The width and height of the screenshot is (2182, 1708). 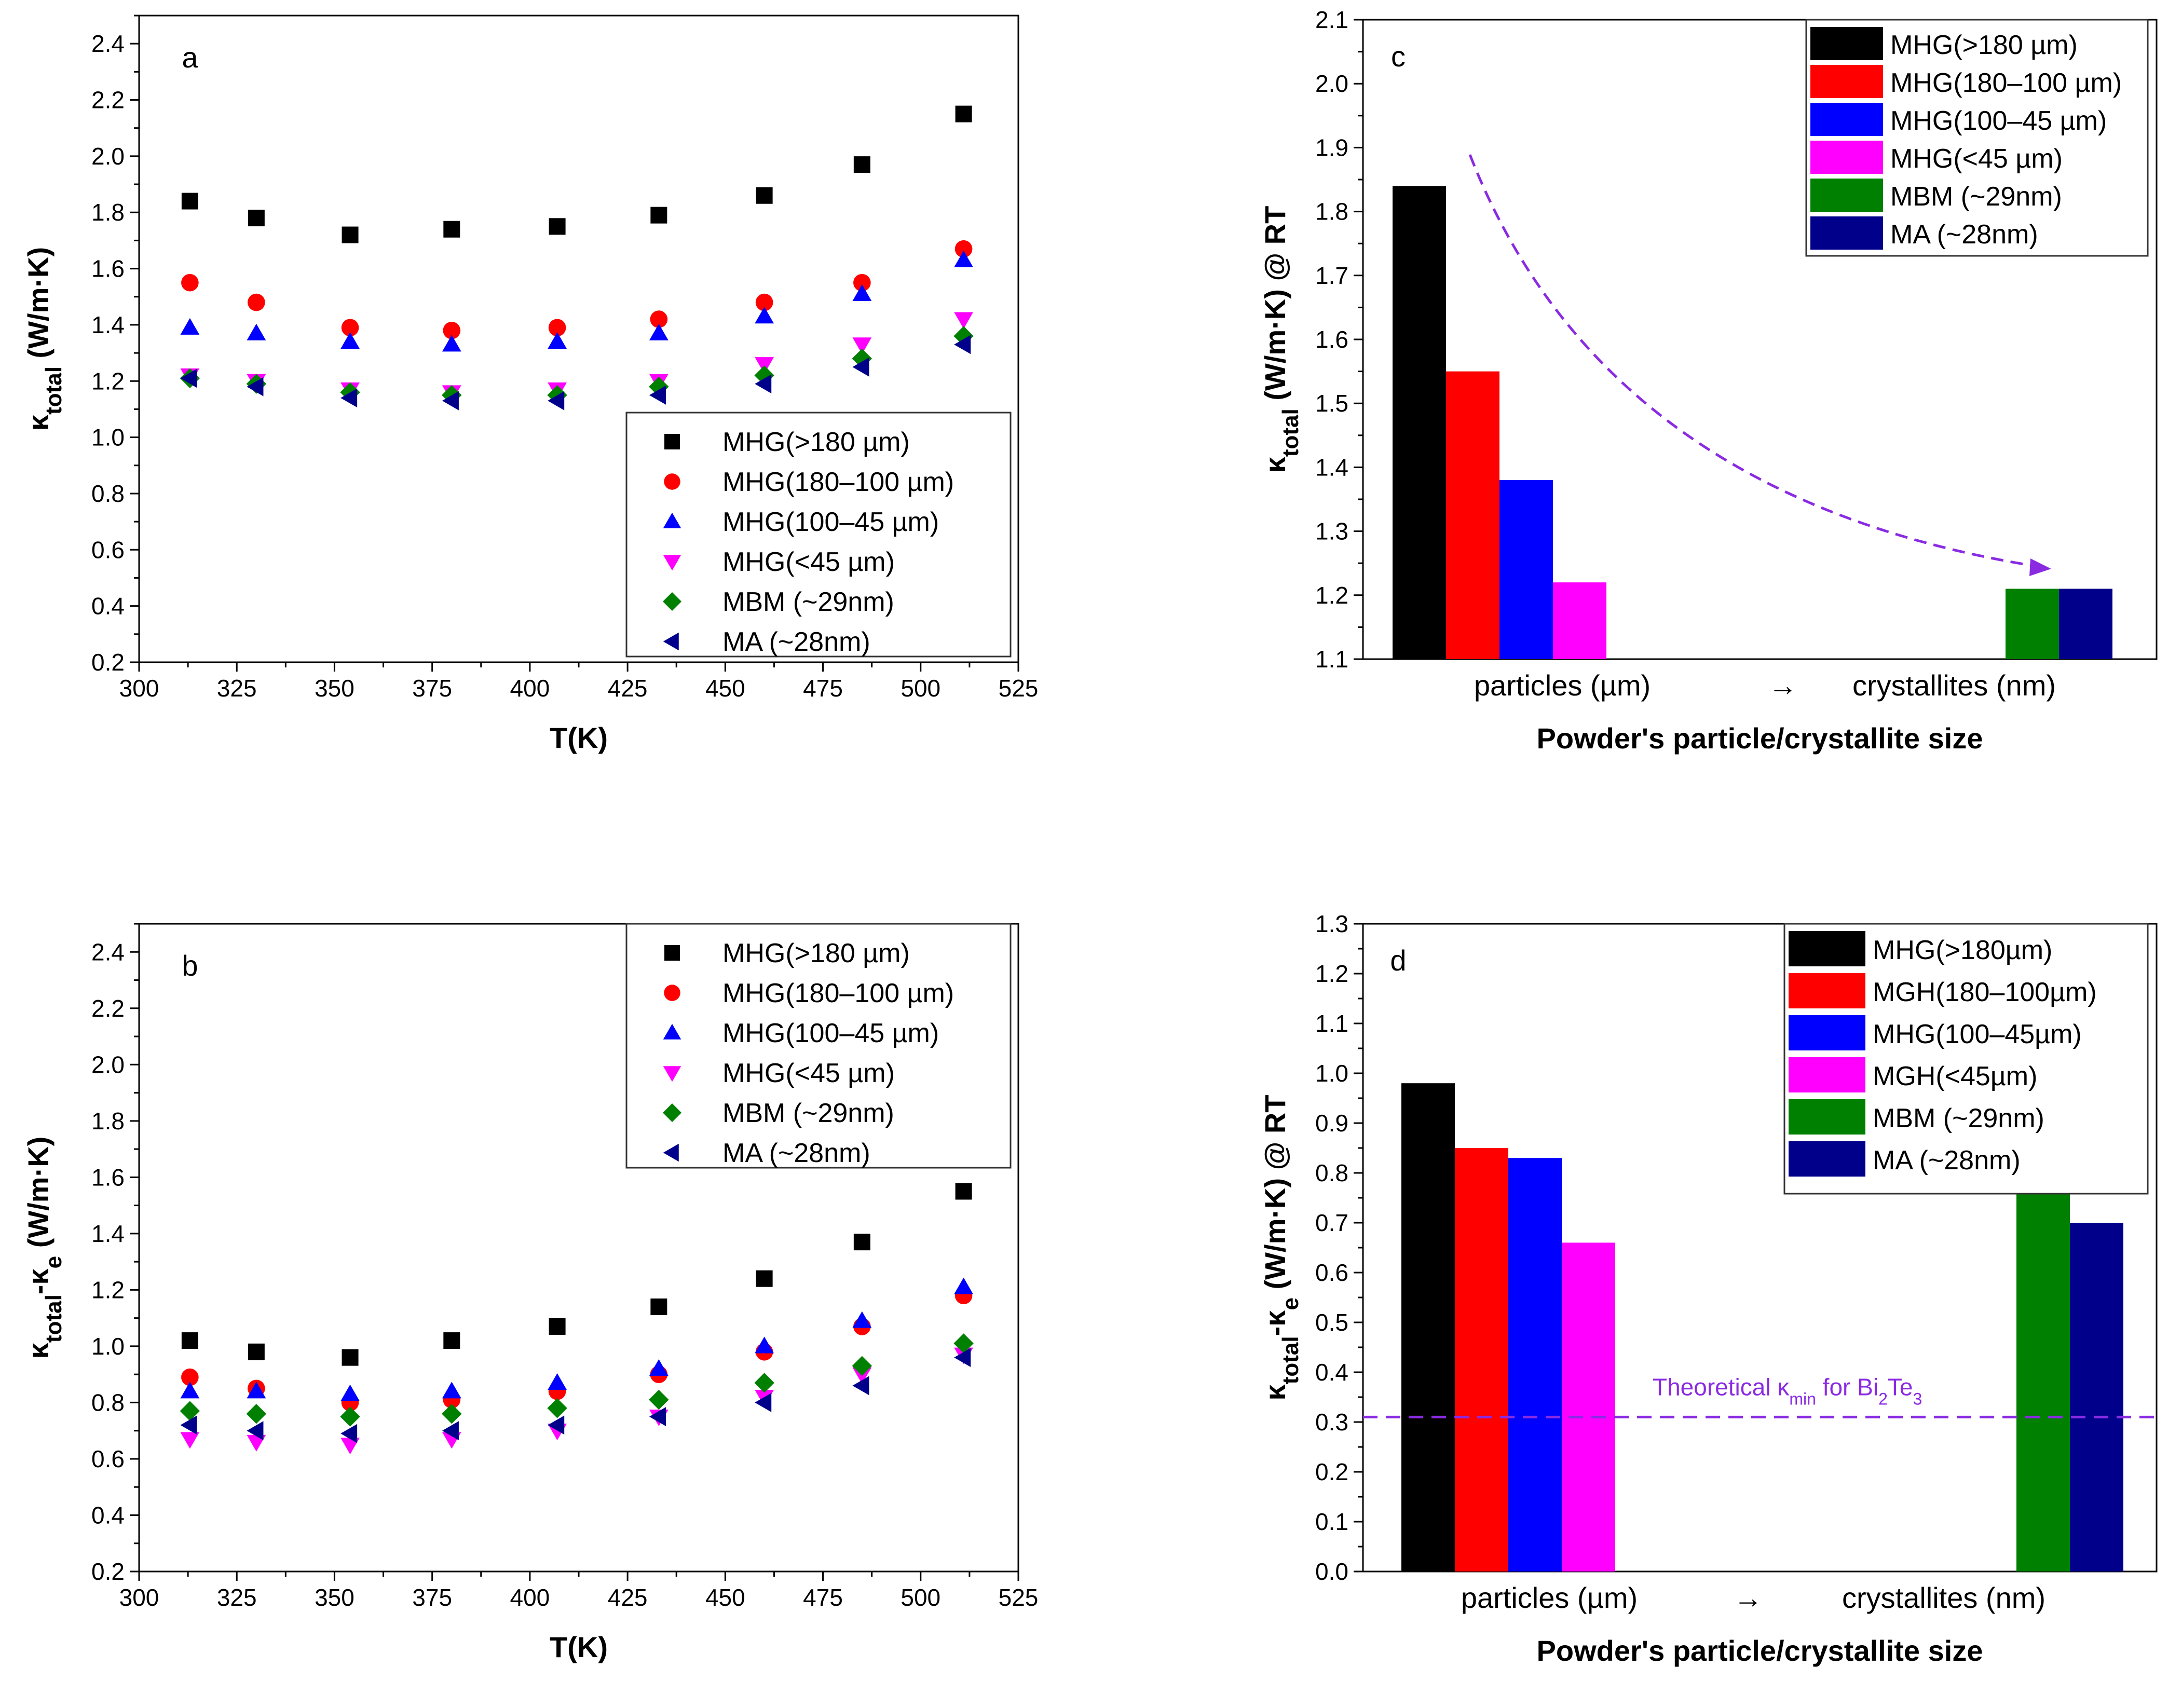 What do you see at coordinates (1802, 1398) in the screenshot?
I see `reference-line-label-part: min` at bounding box center [1802, 1398].